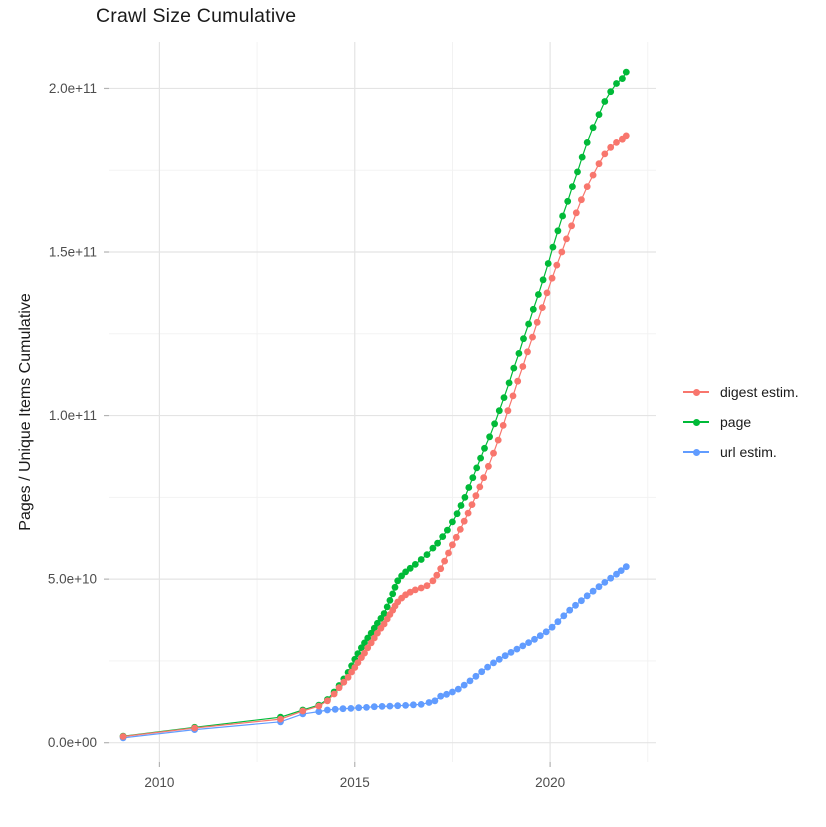  I want to click on legend-key-url-estim-icon, so click(696, 452).